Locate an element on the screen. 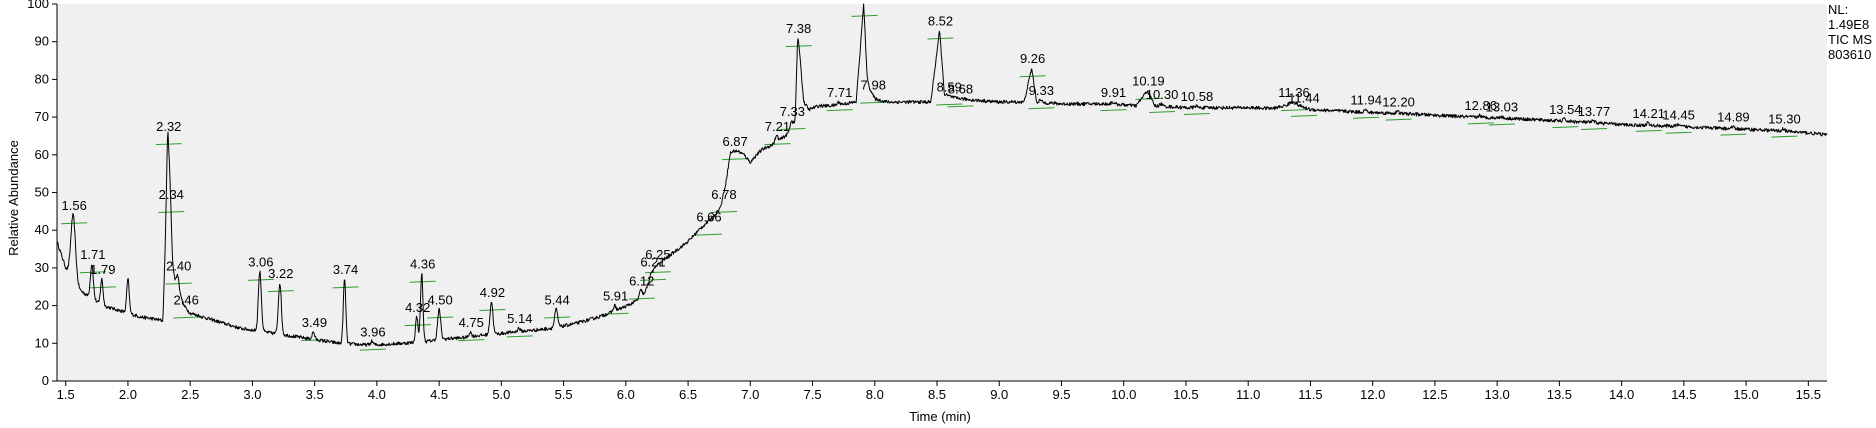 Image resolution: width=1876 pixels, height=428 pixels. info-nl-label: NL: is located at coordinates (1838, 9).